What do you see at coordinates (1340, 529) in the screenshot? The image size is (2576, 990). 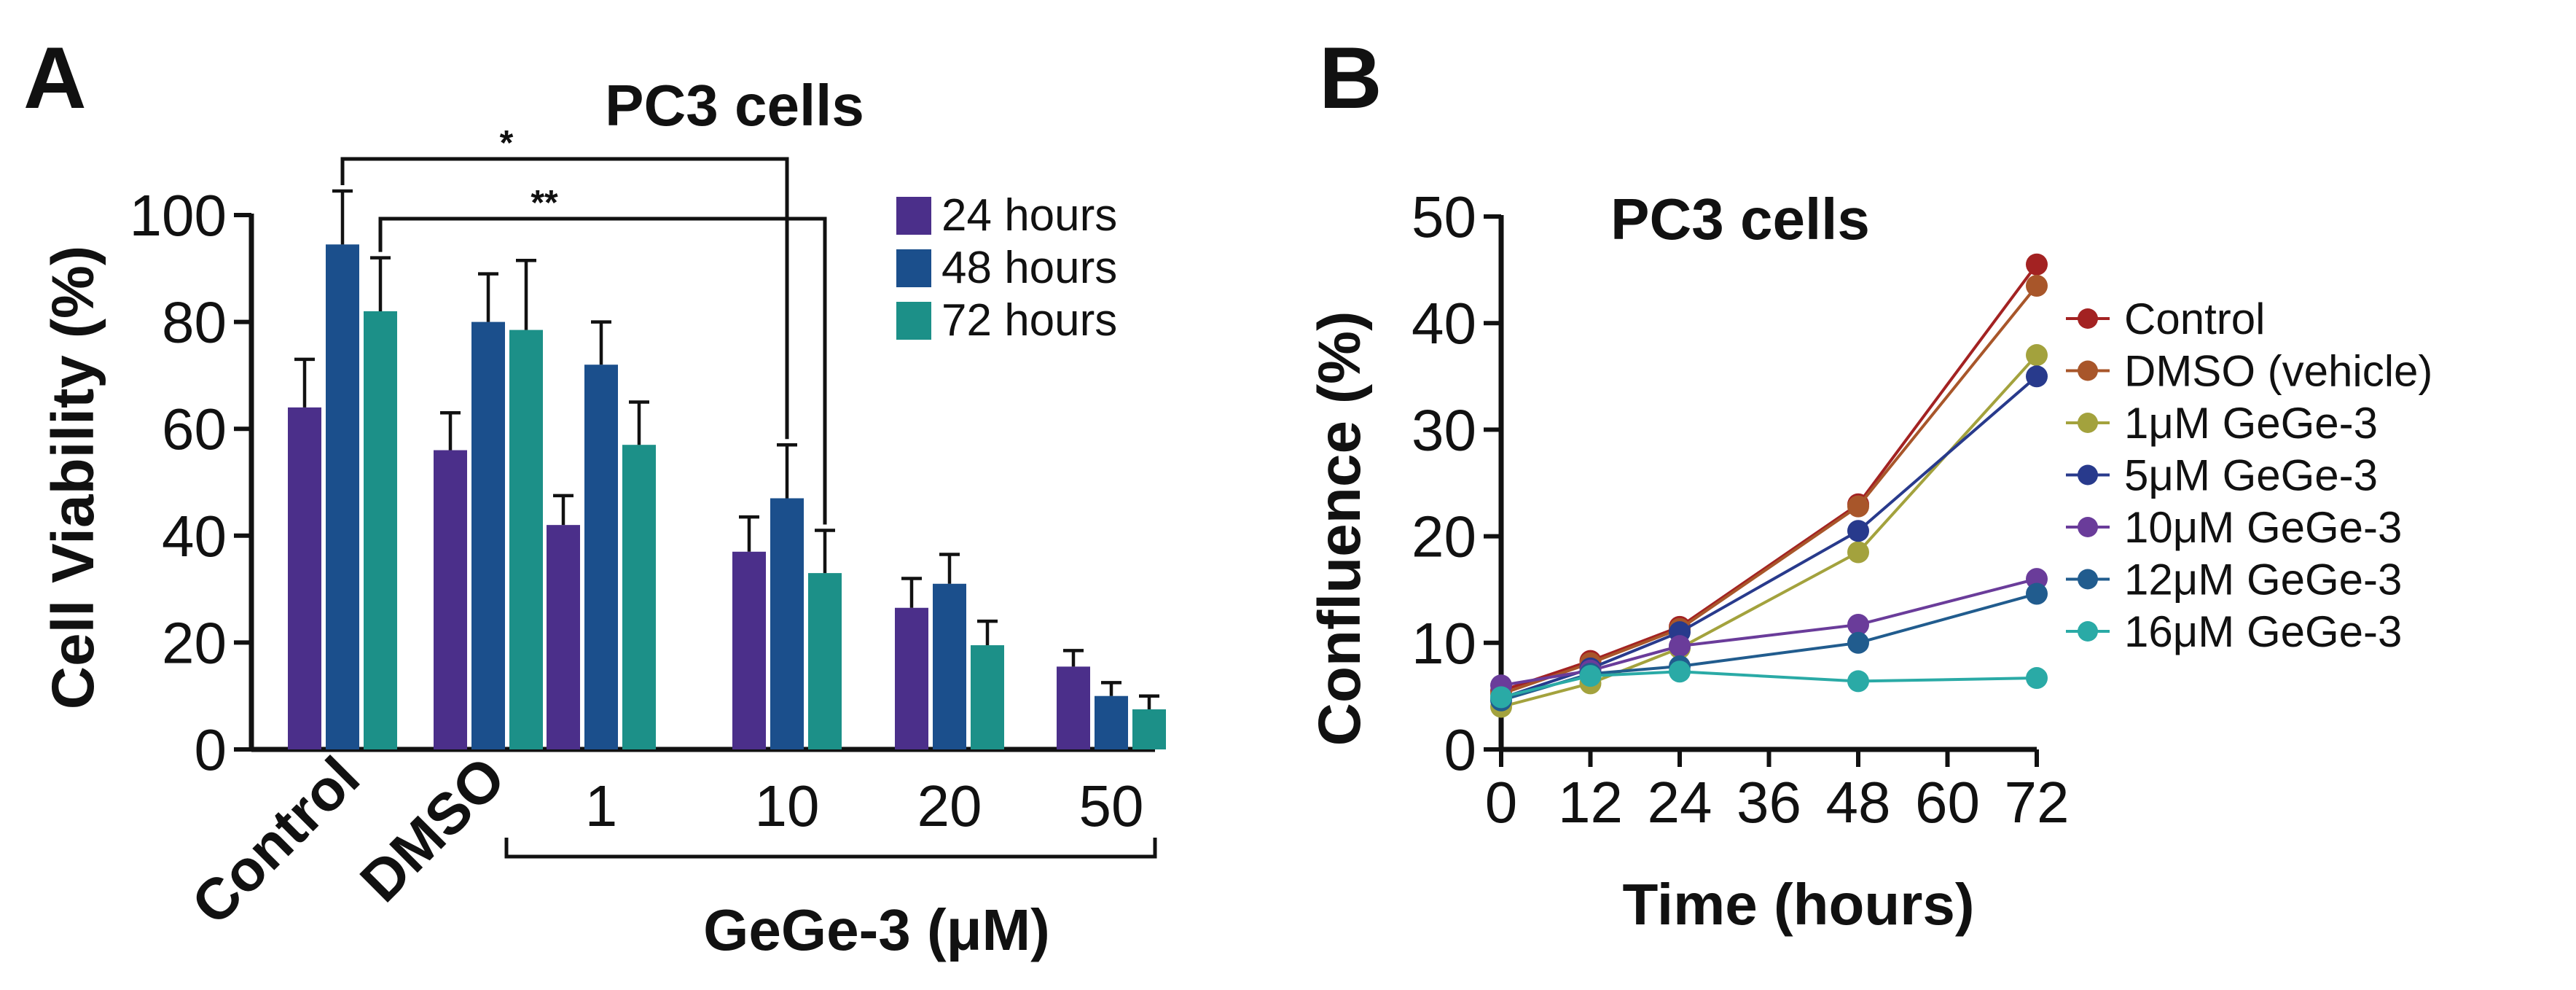 I see `panel-b-y-axis-label: Confluence (%)` at bounding box center [1340, 529].